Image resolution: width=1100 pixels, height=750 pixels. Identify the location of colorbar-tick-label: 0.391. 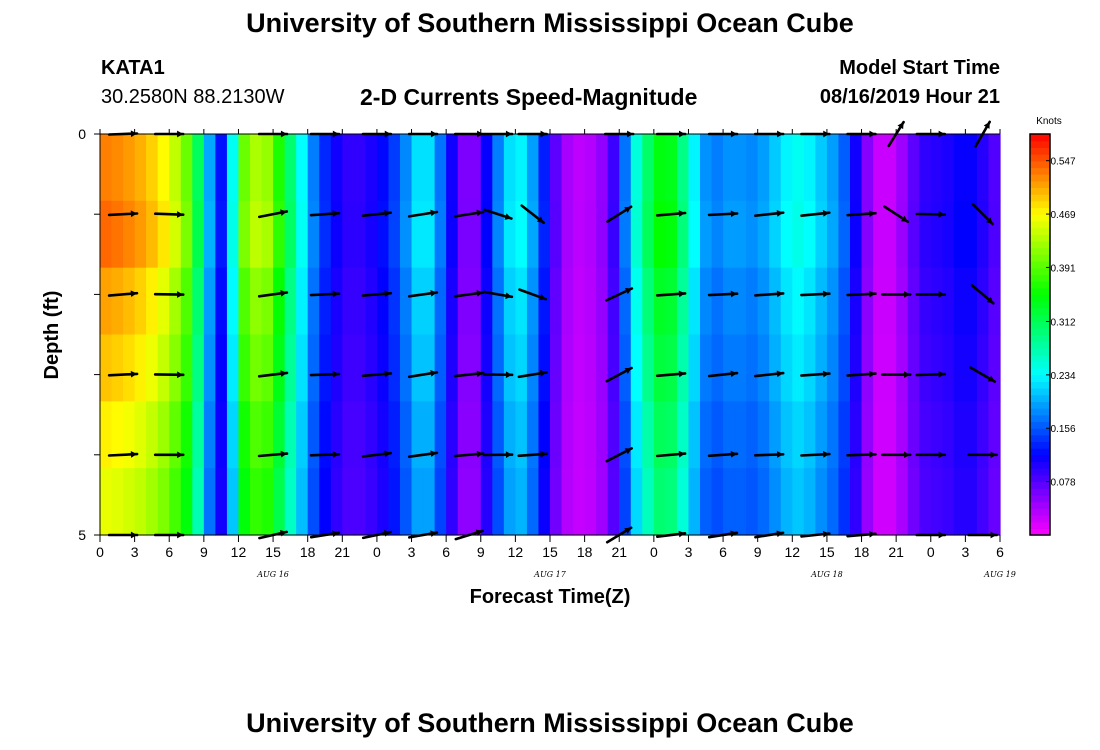
(1062, 268).